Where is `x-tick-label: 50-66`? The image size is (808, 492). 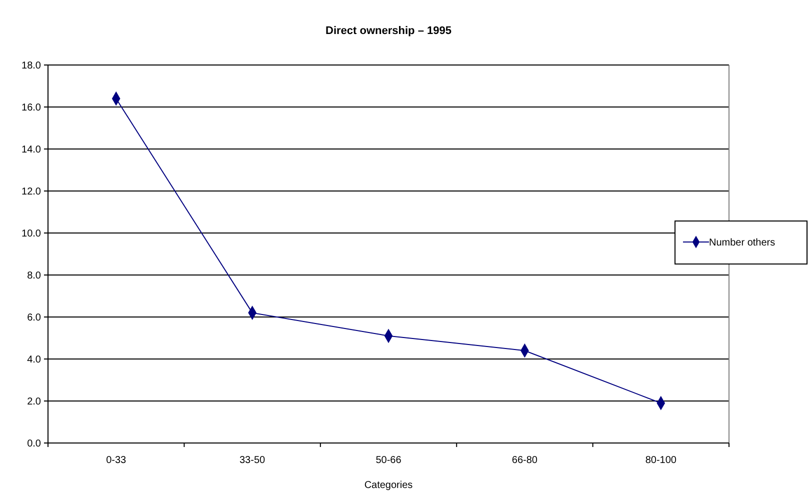
x-tick-label: 50-66 is located at coordinates (389, 460).